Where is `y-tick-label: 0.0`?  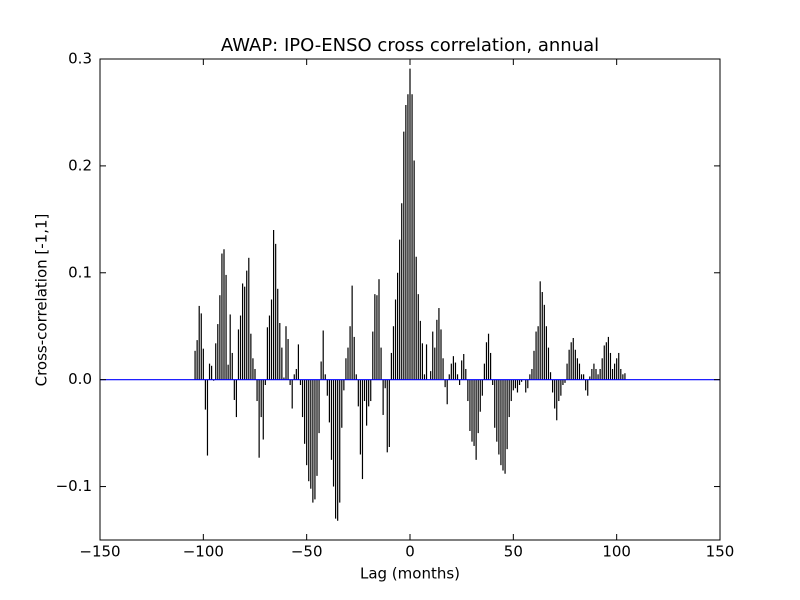
y-tick-label: 0.0 is located at coordinates (80, 379).